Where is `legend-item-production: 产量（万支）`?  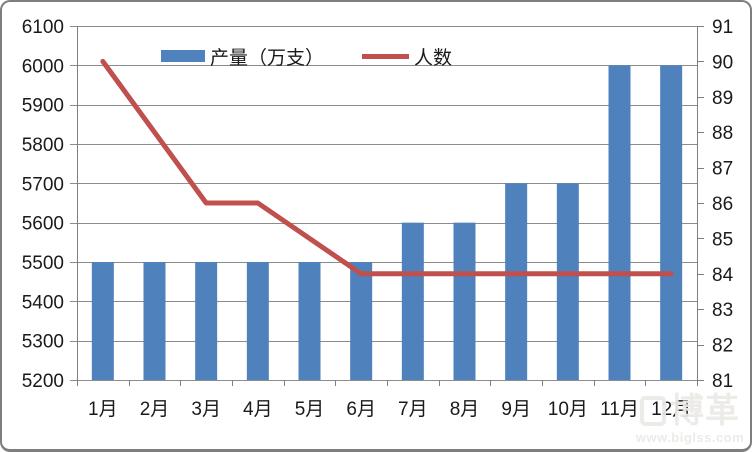 legend-item-production: 产量（万支） is located at coordinates (242, 56).